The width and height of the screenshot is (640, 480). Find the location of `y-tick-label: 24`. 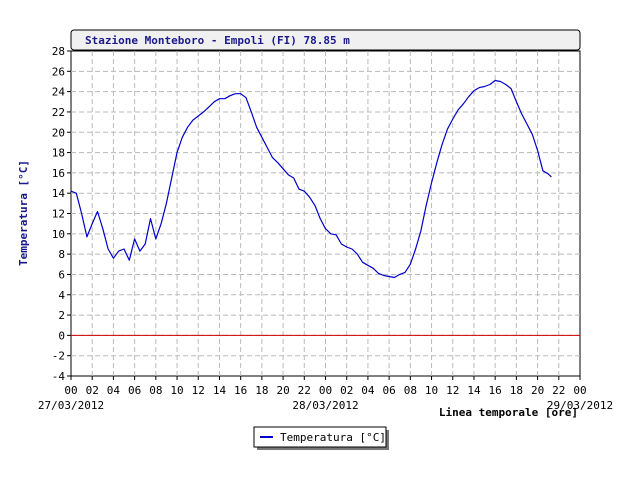

y-tick-label: 24 is located at coordinates (59, 92).